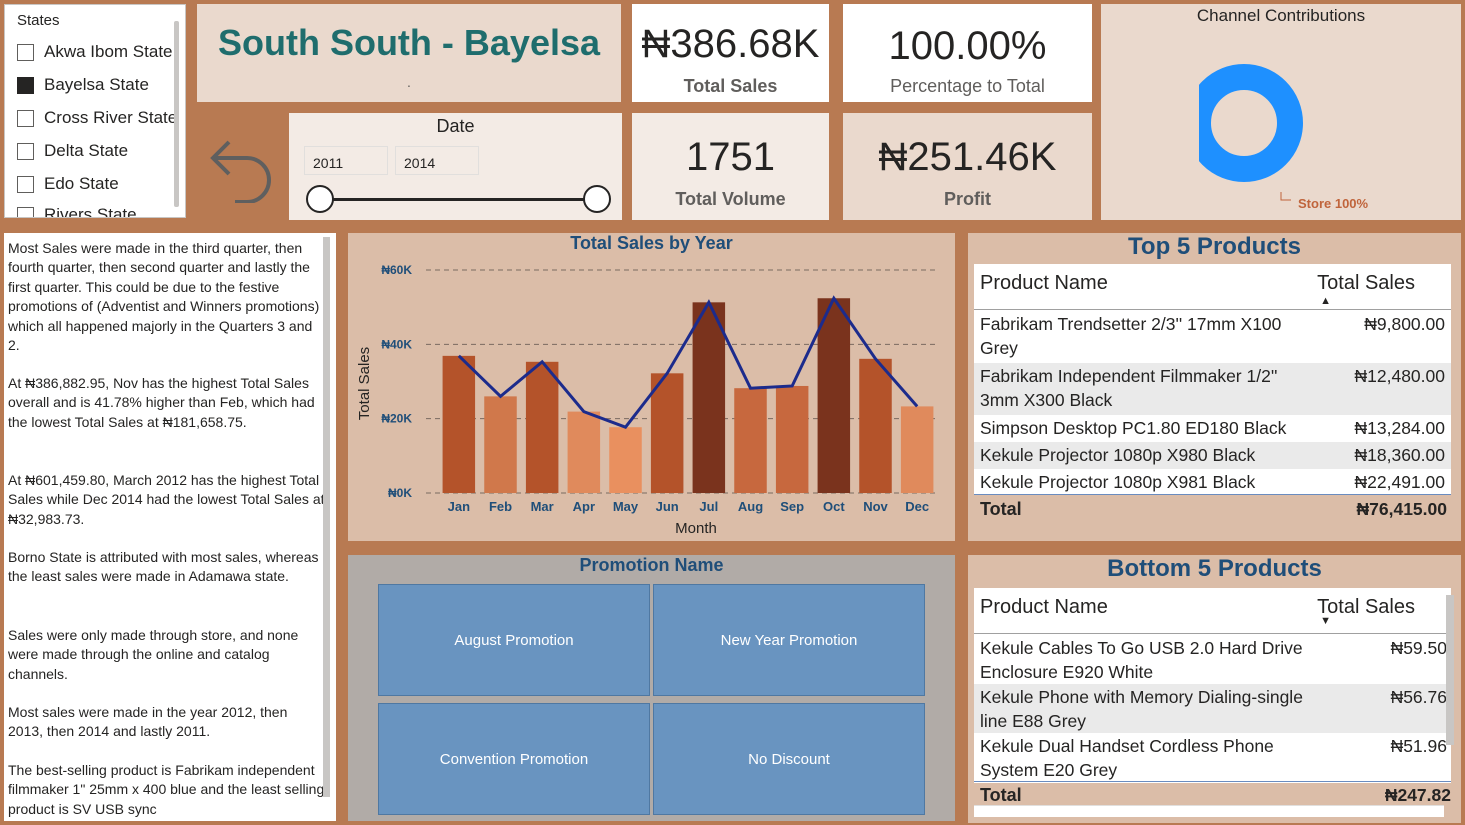 The height and width of the screenshot is (825, 1465). I want to click on y-axis-label: Total Sales, so click(364, 383).